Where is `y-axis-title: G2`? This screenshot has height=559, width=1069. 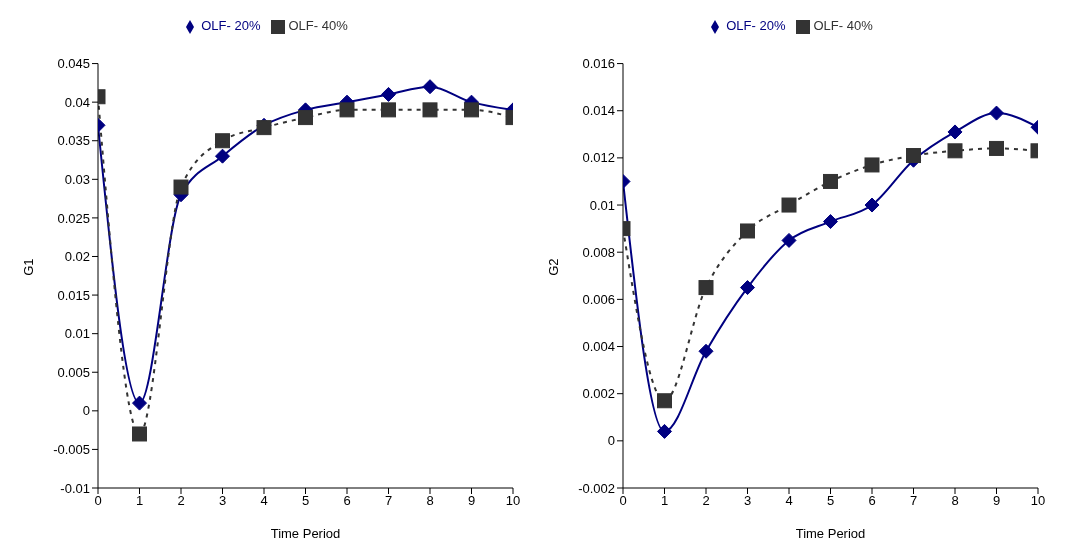 y-axis-title: G2 is located at coordinates (553, 267).